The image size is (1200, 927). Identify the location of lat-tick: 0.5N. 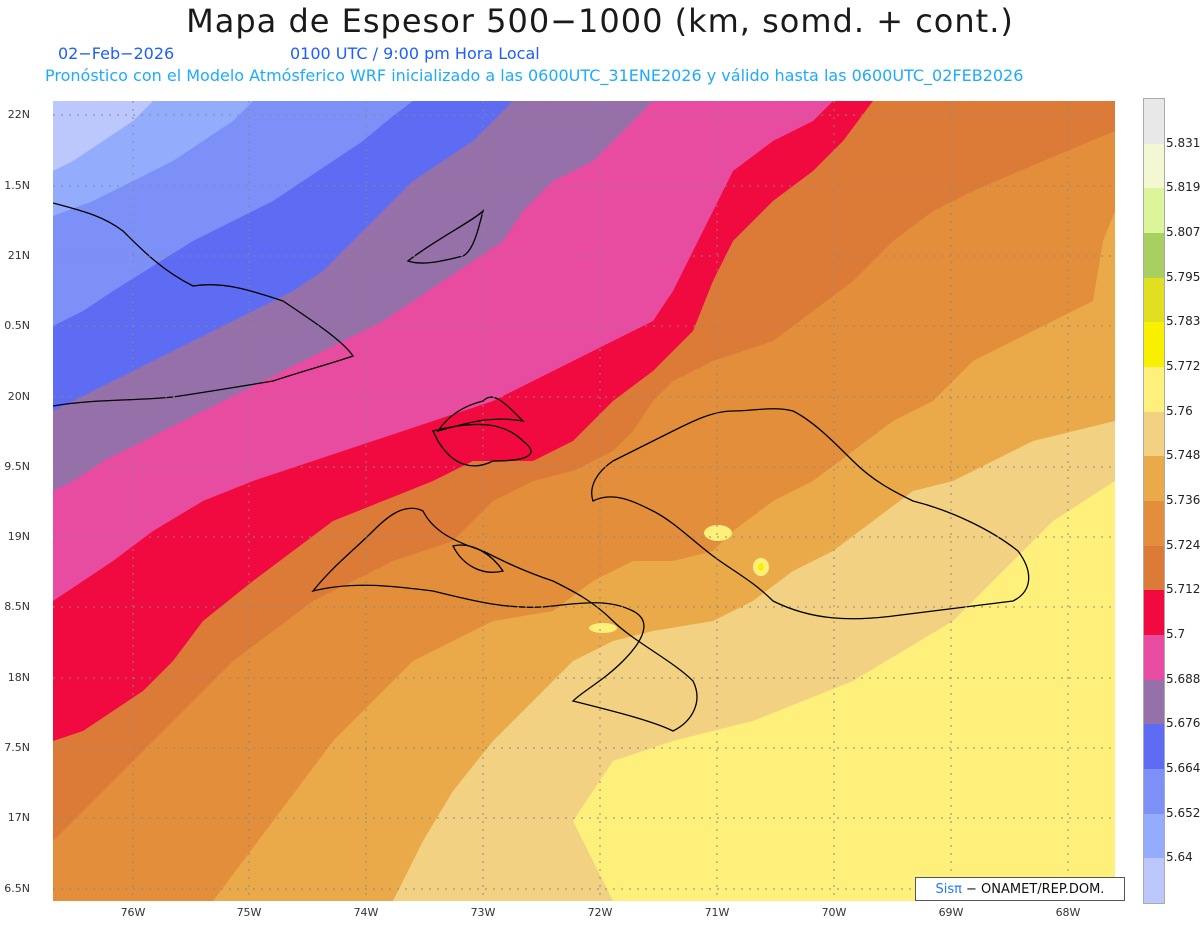
(17, 325).